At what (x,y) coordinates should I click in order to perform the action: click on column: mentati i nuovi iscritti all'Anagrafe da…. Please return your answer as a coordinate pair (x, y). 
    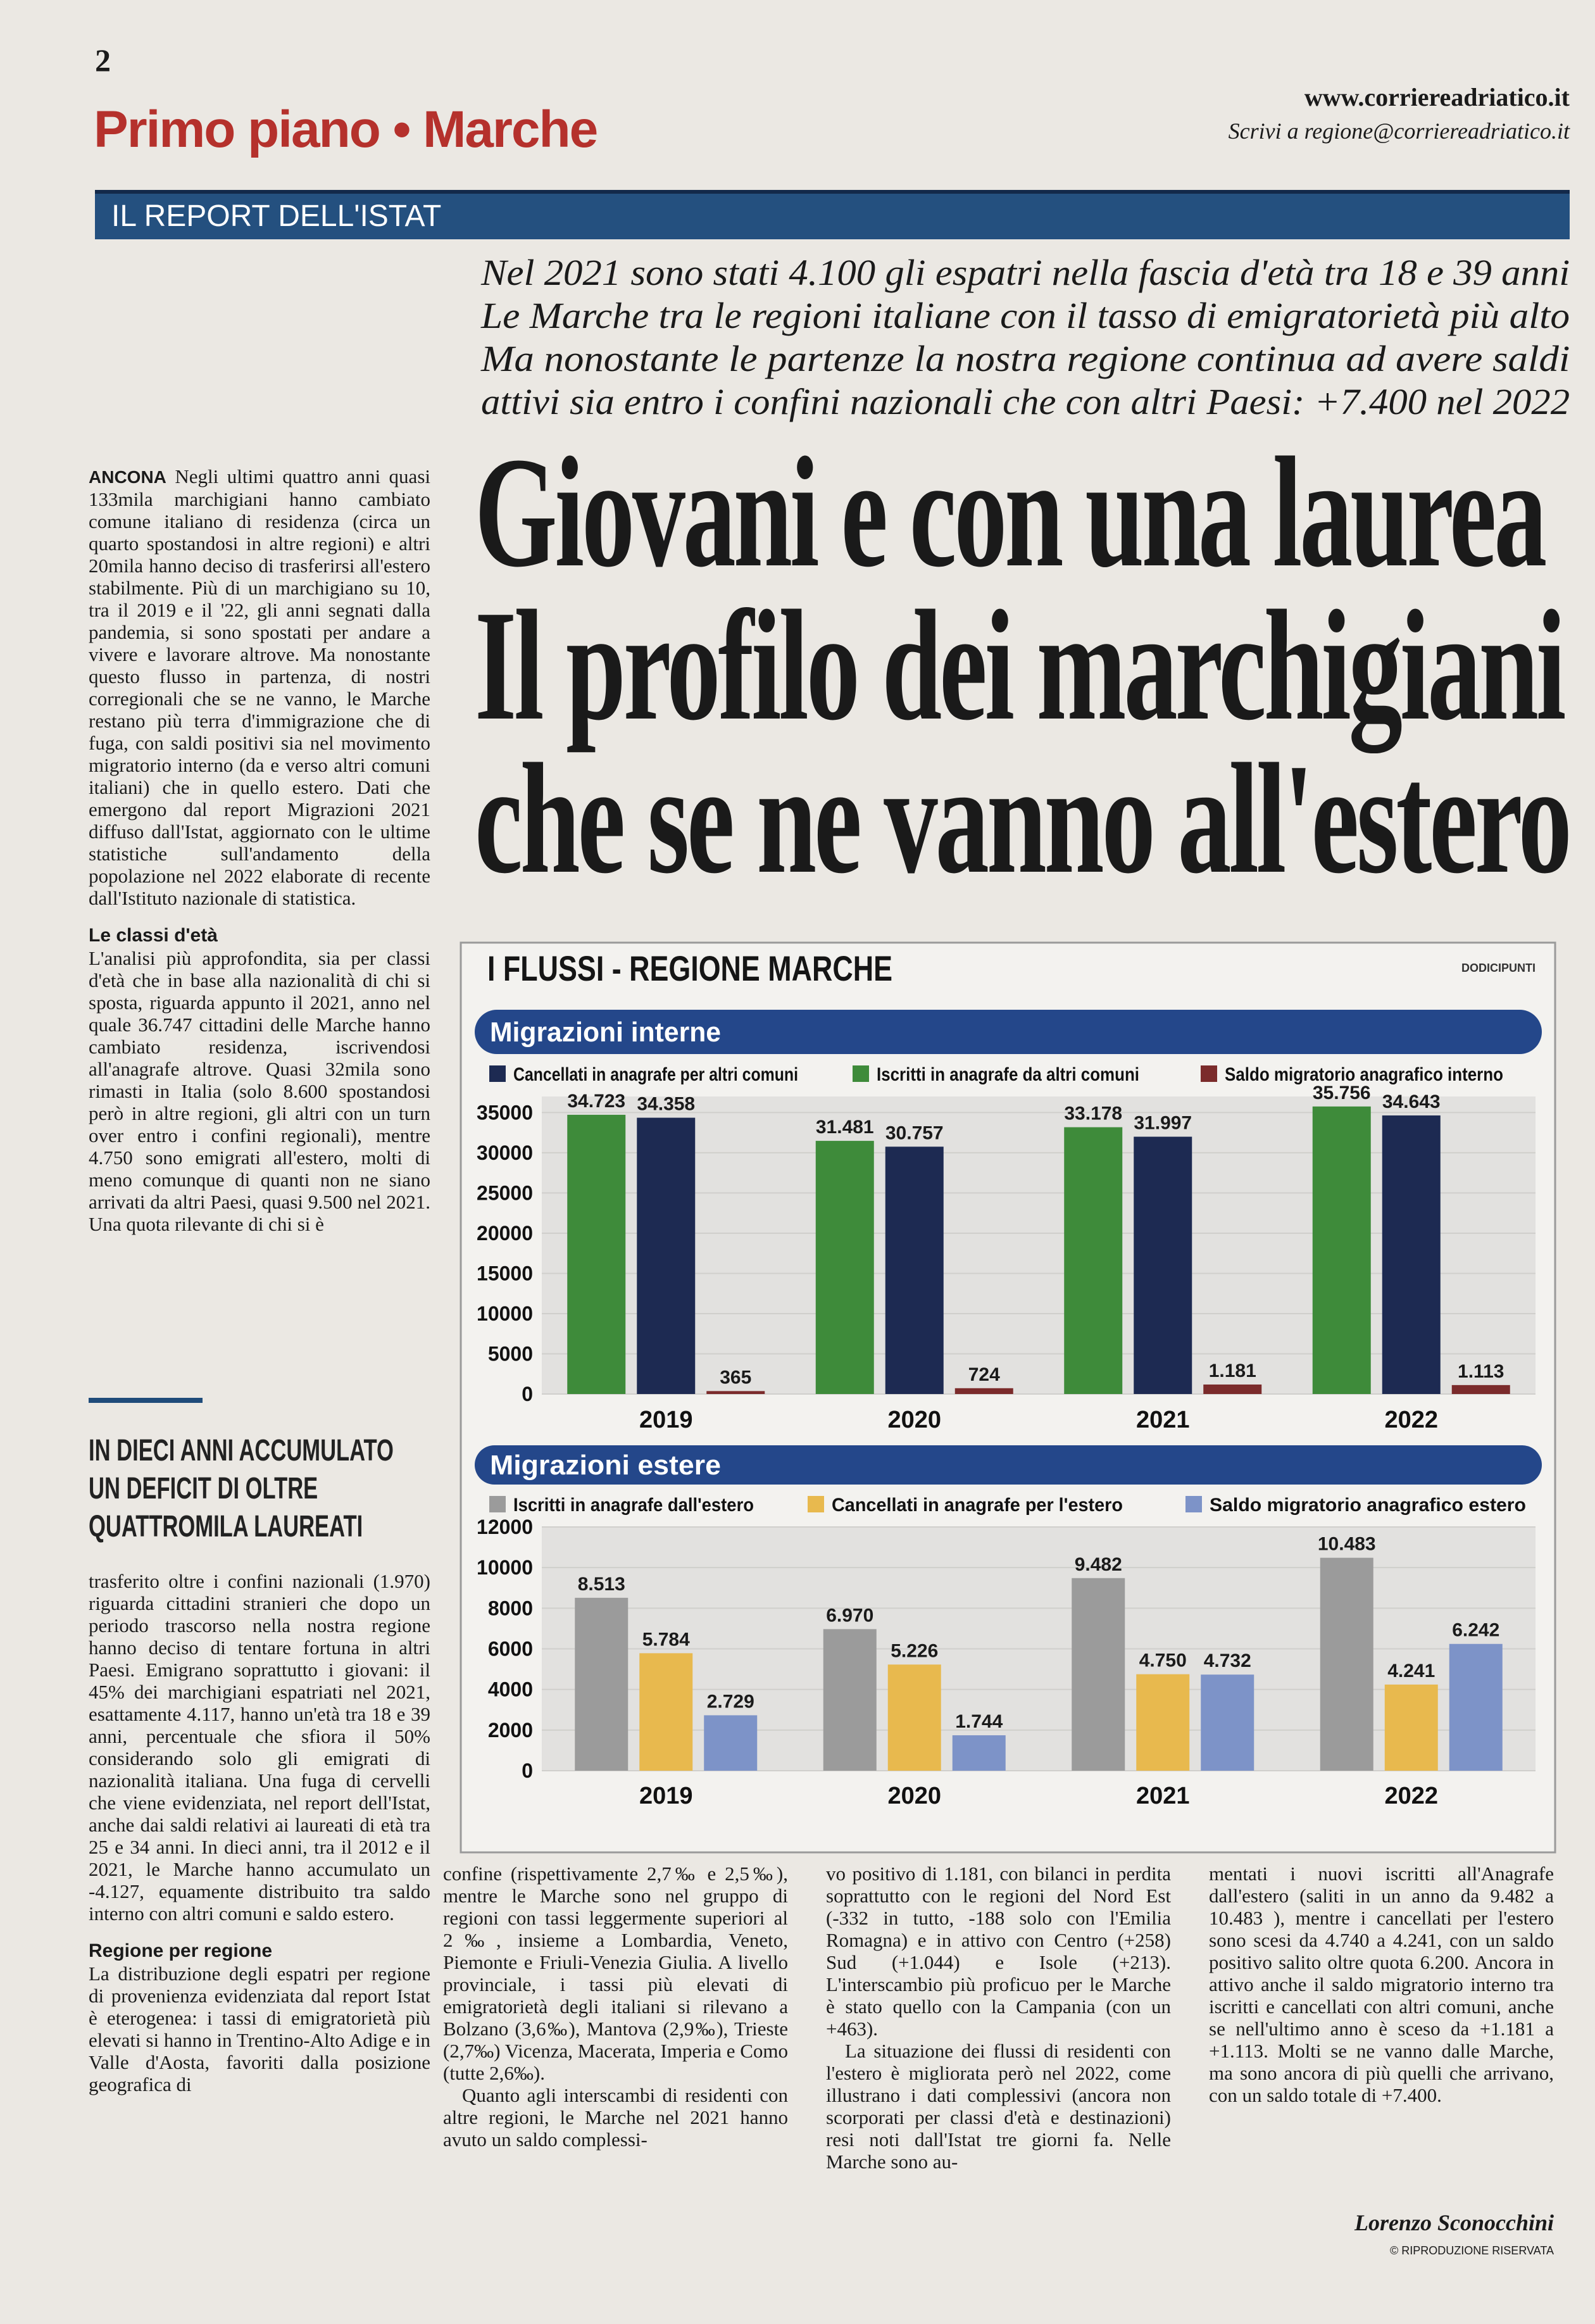
    Looking at the image, I should click on (1381, 1984).